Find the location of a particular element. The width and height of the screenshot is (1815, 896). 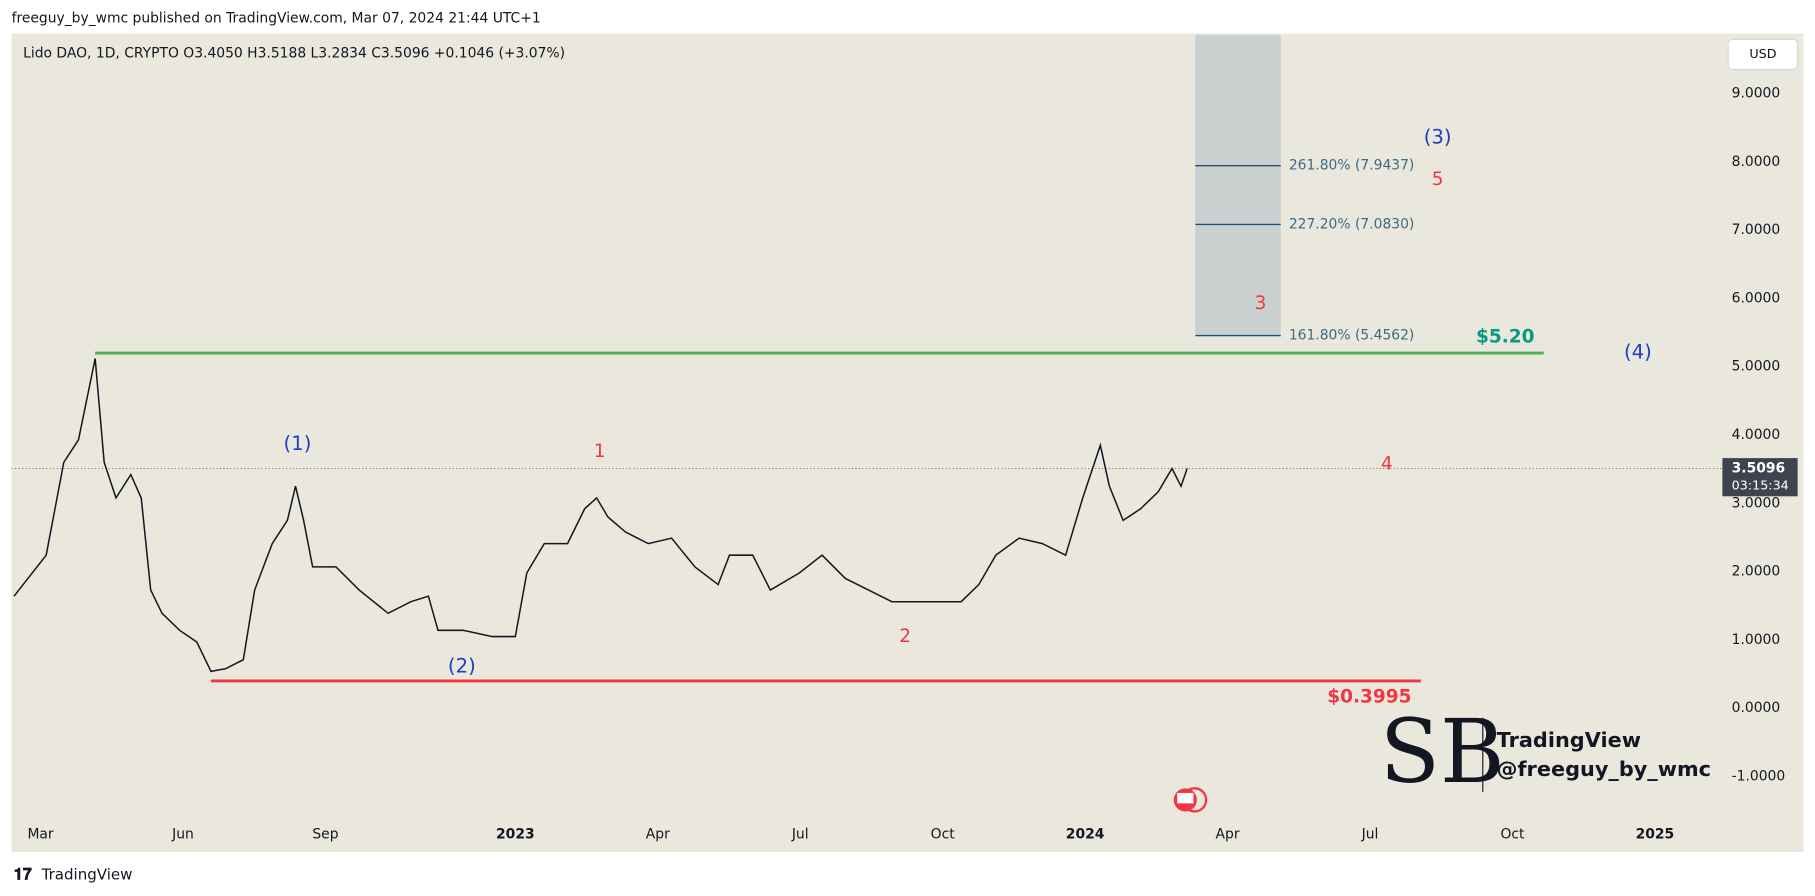

footer-logo: 𝟏𝟕 is located at coordinates (23, 874).